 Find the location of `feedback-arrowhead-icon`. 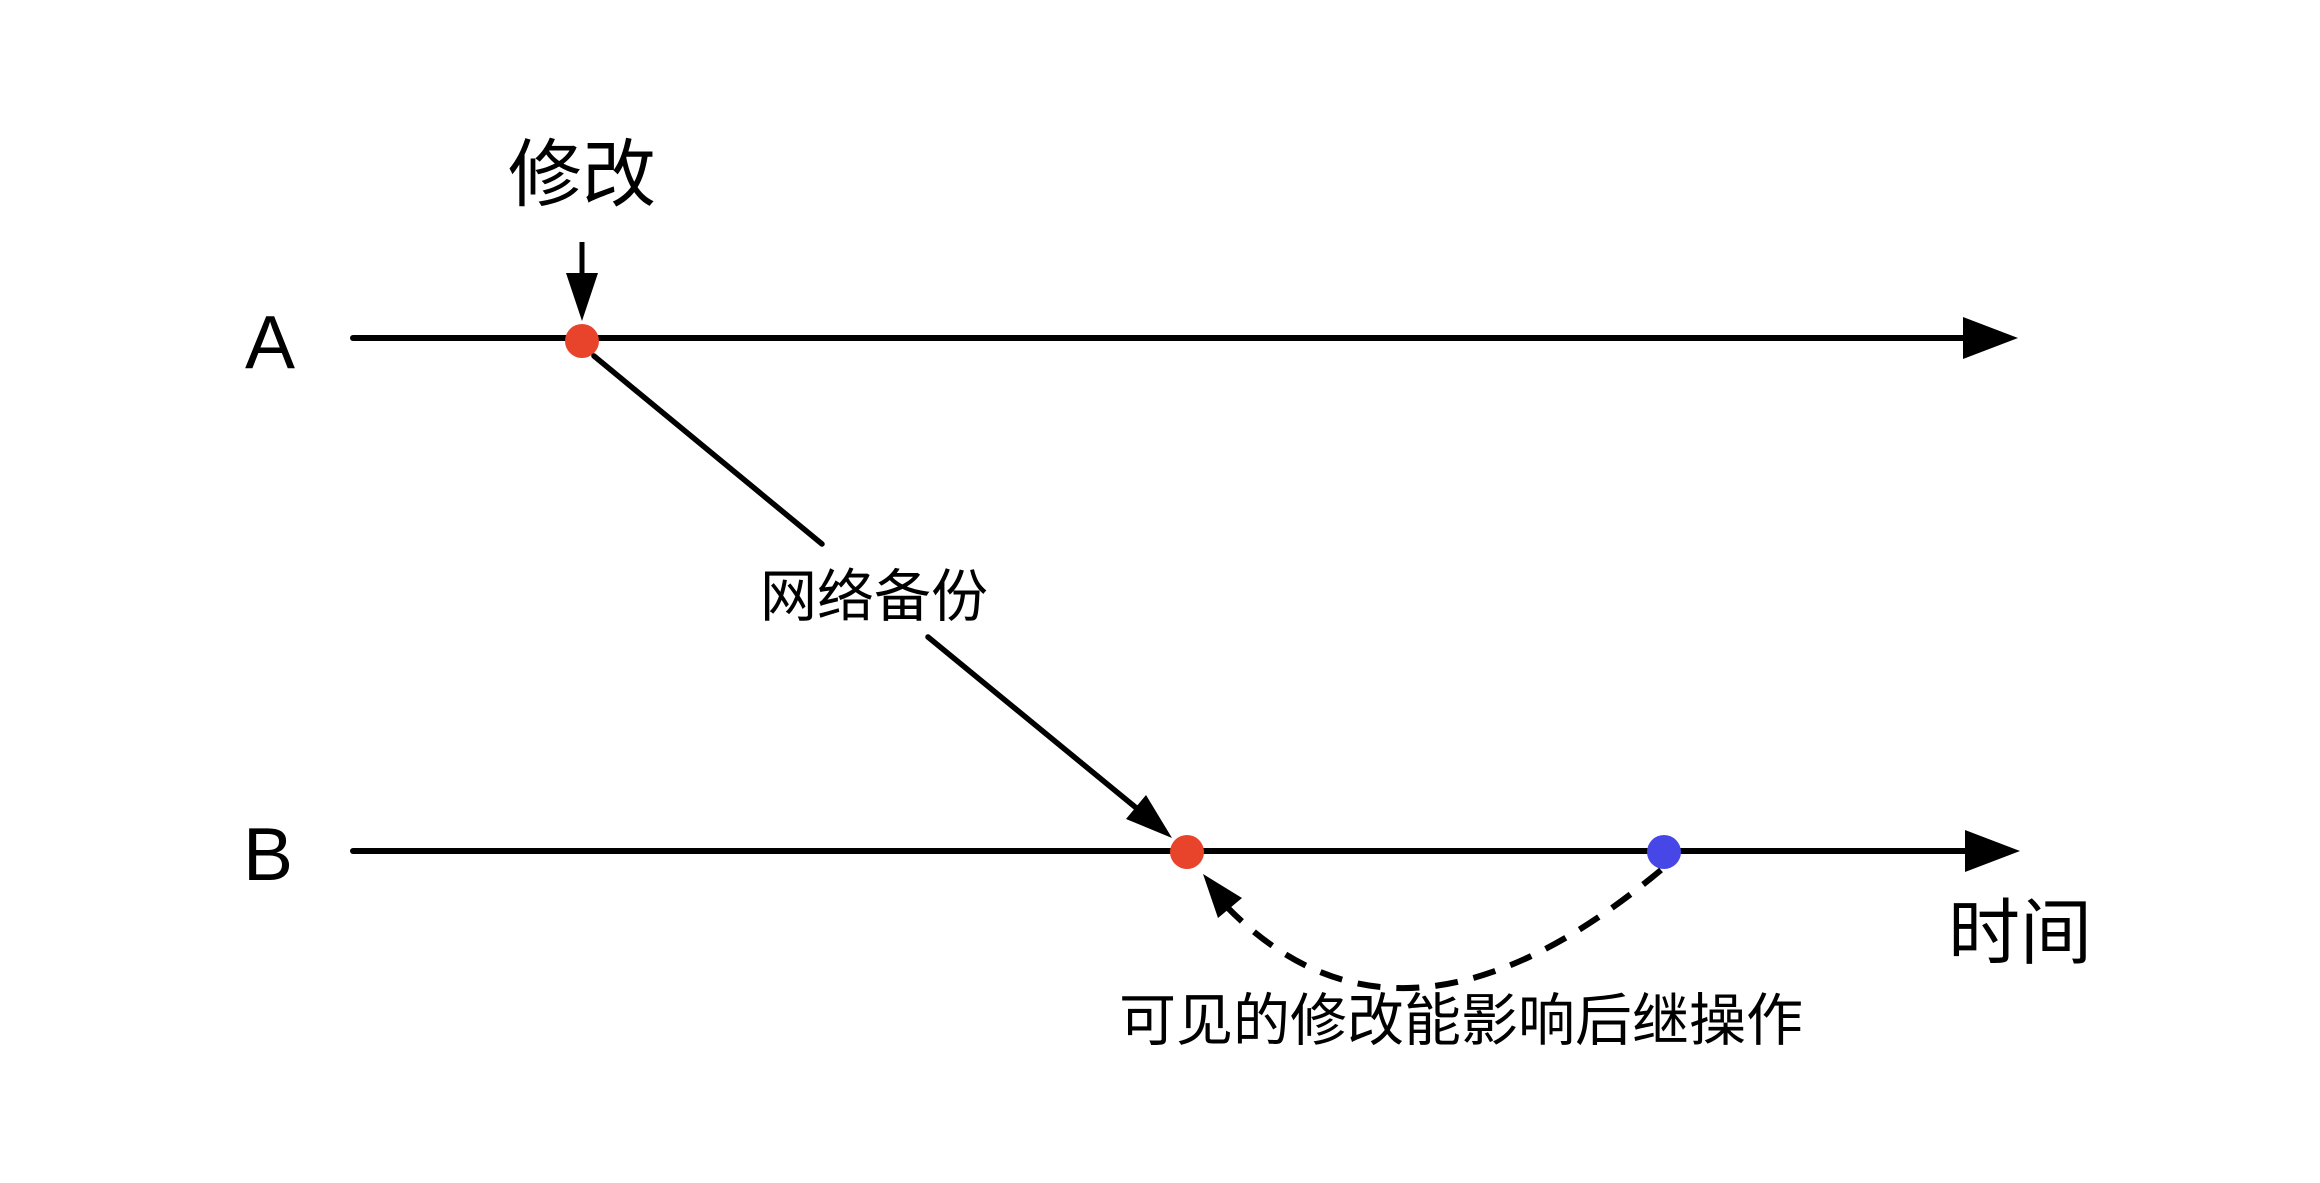

feedback-arrowhead-icon is located at coordinates (1222, 896).